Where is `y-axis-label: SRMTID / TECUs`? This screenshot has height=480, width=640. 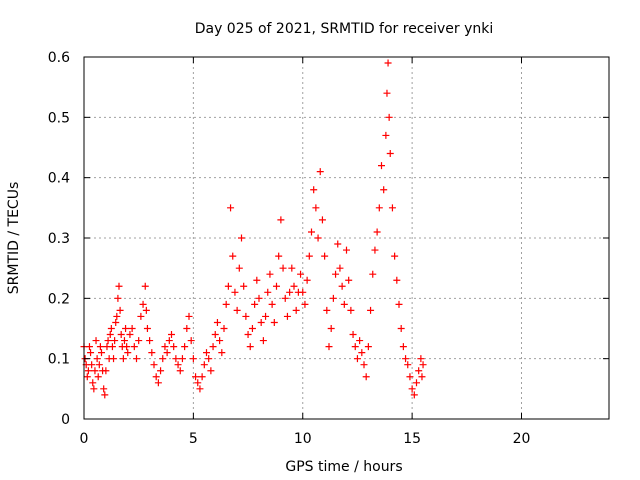
y-axis-label: SRMTID / TECUs is located at coordinates (14, 238).